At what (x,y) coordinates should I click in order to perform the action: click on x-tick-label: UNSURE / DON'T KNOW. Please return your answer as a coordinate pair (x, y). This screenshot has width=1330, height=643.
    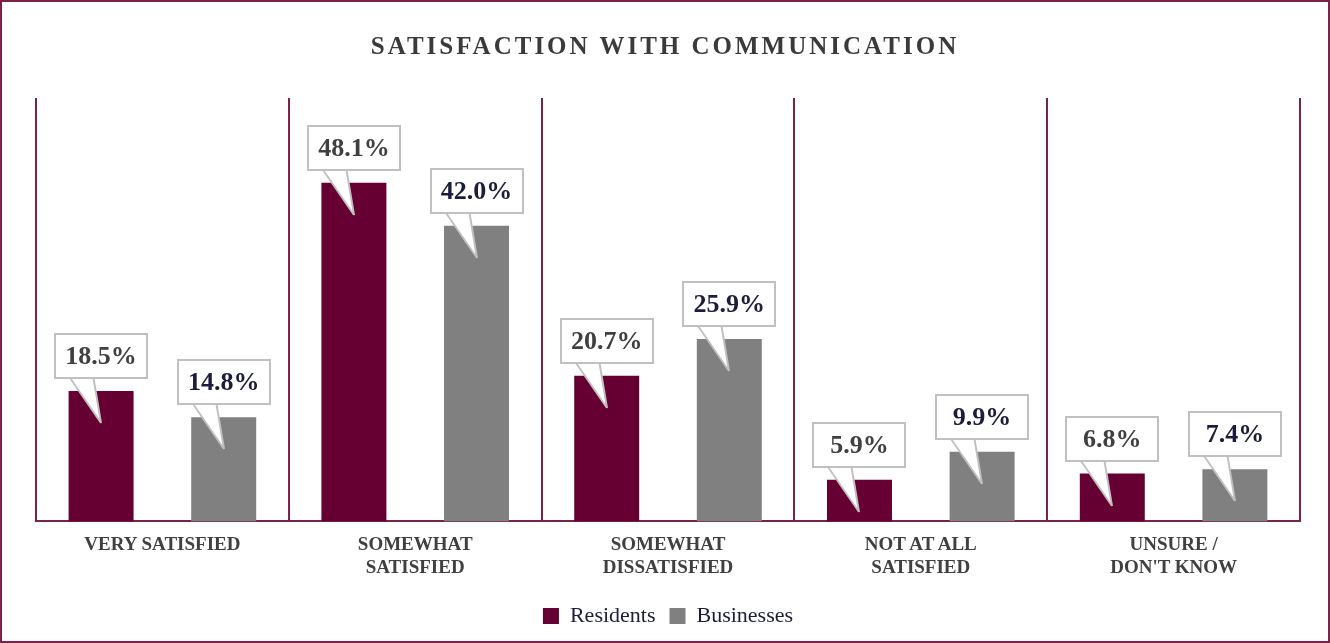
    Looking at the image, I should click on (1174, 554).